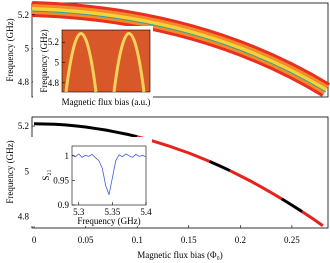 The width and height of the screenshot is (330, 263). What do you see at coordinates (189, 240) in the screenshot?
I see `x-tick-label: 0.15` at bounding box center [189, 240].